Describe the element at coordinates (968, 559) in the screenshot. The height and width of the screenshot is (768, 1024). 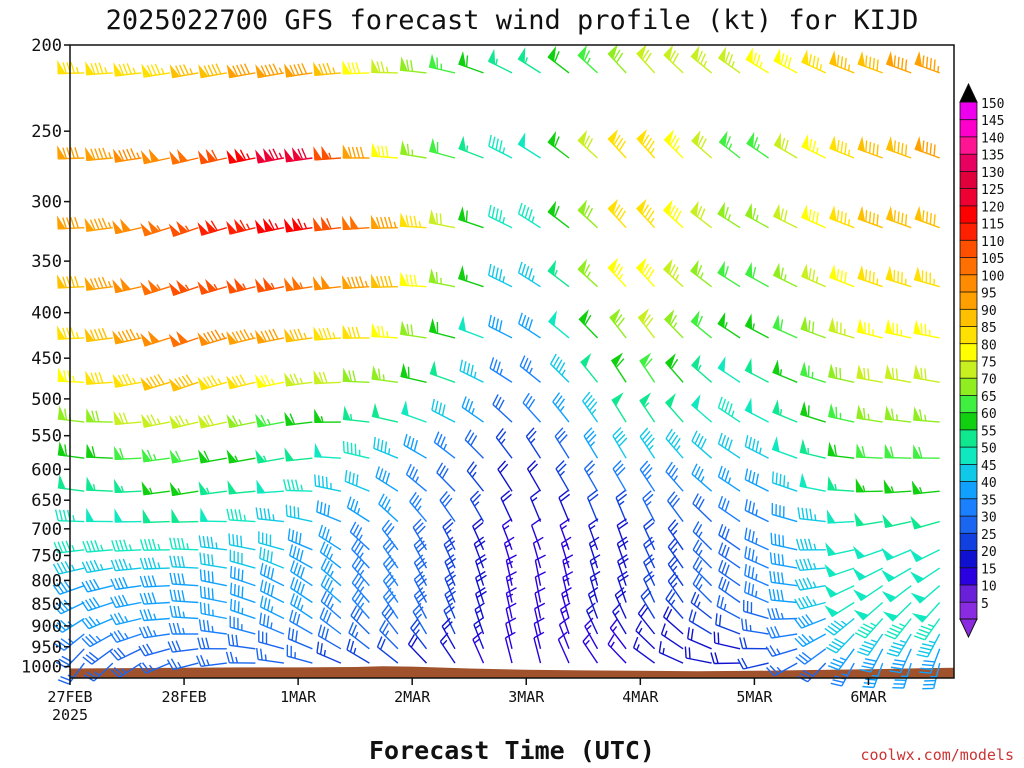
I see `colorbar-segment` at that location.